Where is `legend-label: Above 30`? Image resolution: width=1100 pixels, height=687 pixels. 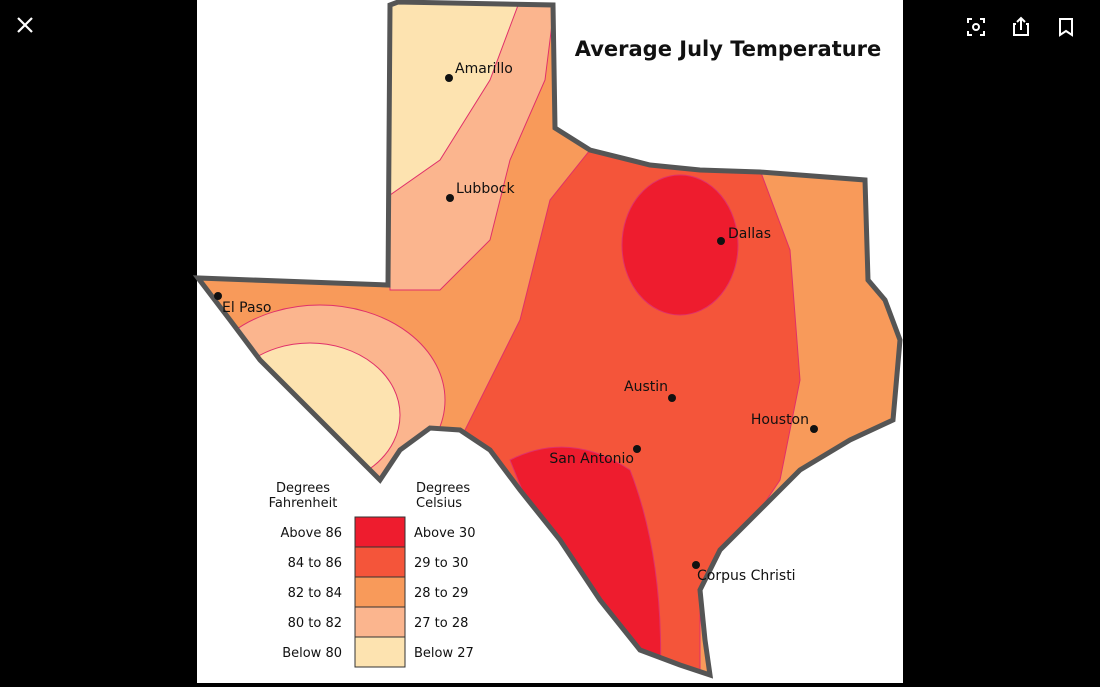 legend-label: Above 30 is located at coordinates (444, 533).